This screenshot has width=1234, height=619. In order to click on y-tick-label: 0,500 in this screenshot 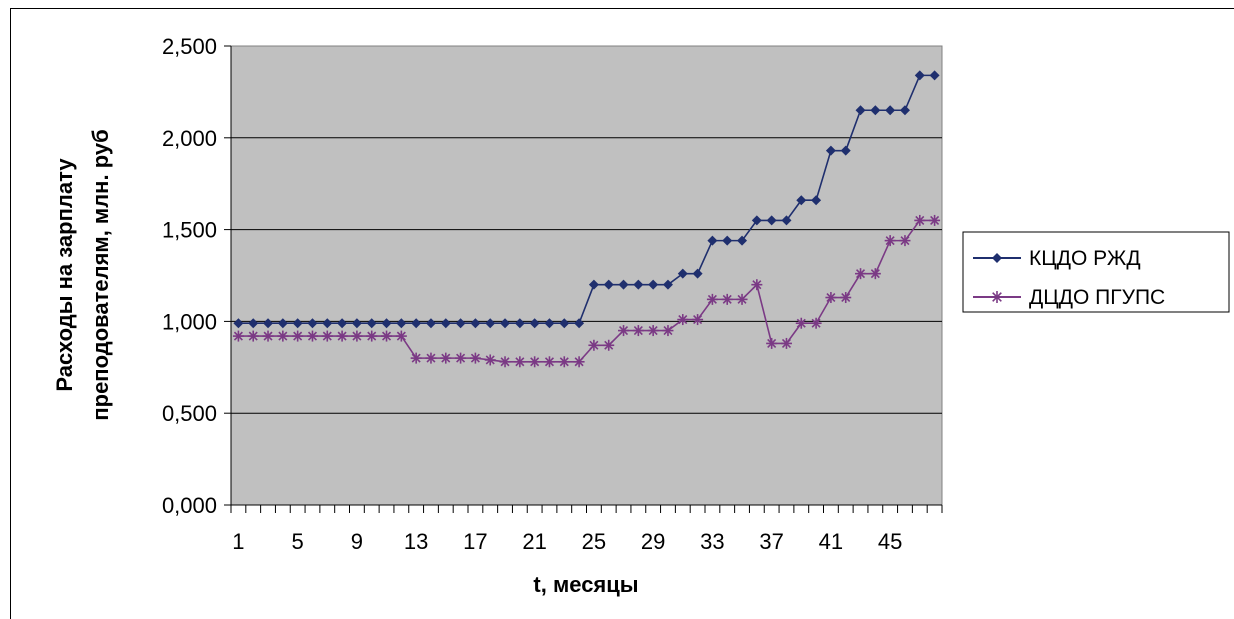, I will do `click(189, 413)`.